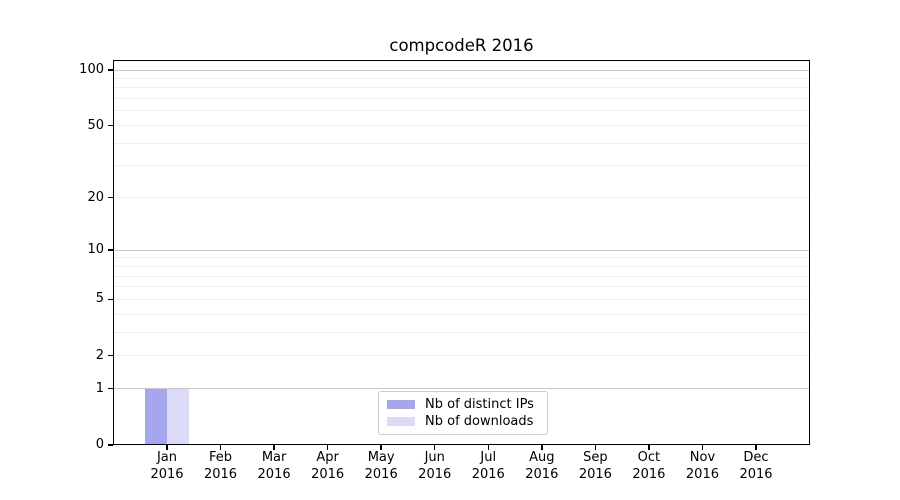  Describe the element at coordinates (274, 457) in the screenshot. I see `x-tick-month: Mar` at that location.